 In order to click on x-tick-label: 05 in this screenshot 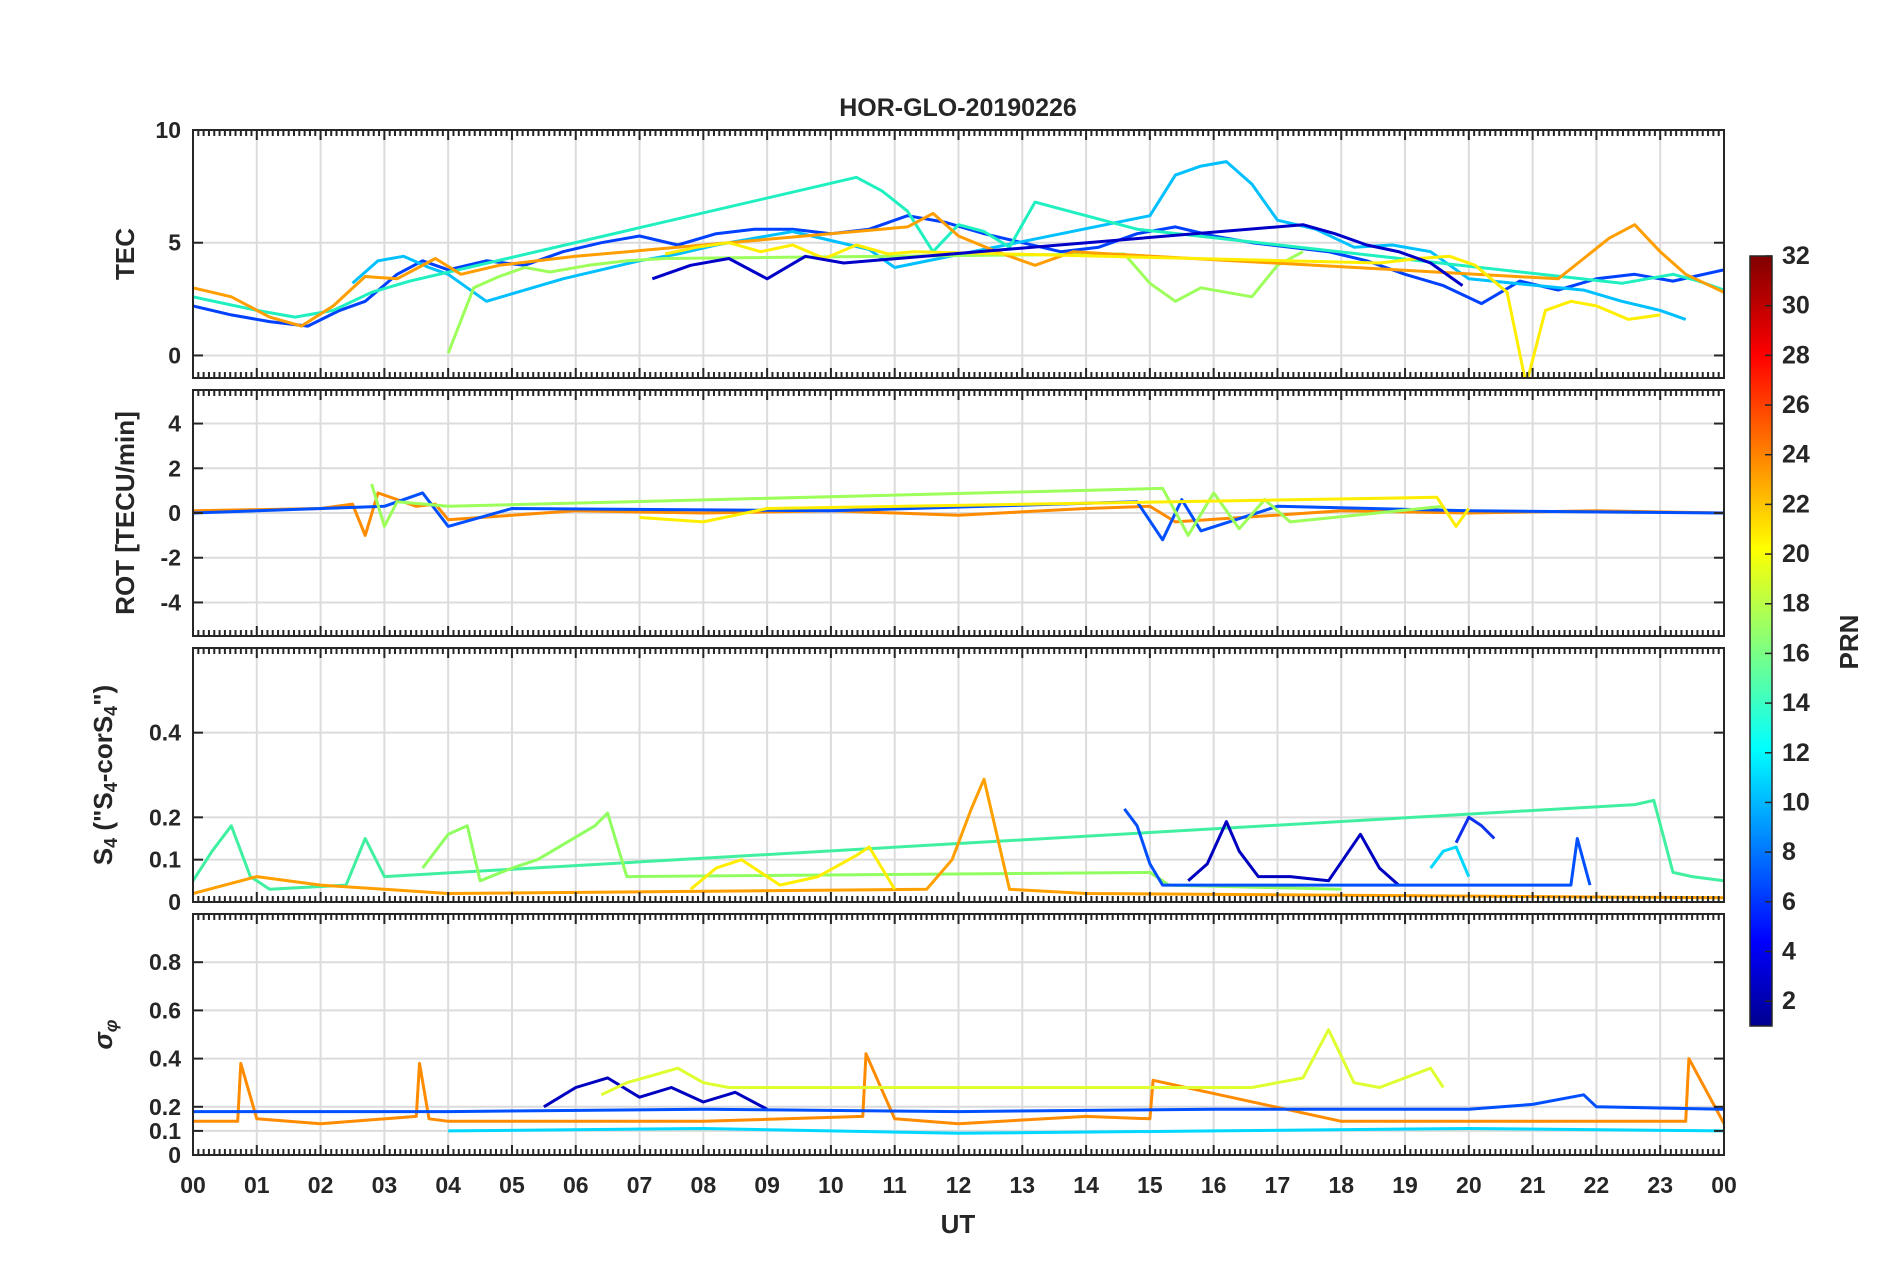, I will do `click(512, 1185)`.